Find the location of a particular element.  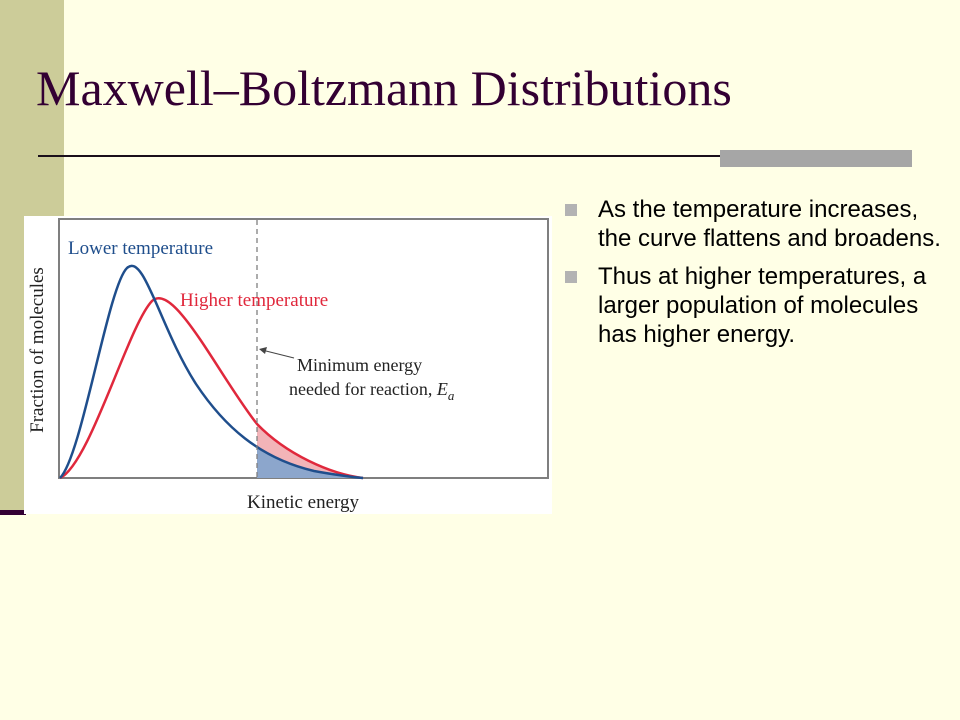

slide-title: Maxwell–Boltzmann Distributions is located at coordinates (384, 88).